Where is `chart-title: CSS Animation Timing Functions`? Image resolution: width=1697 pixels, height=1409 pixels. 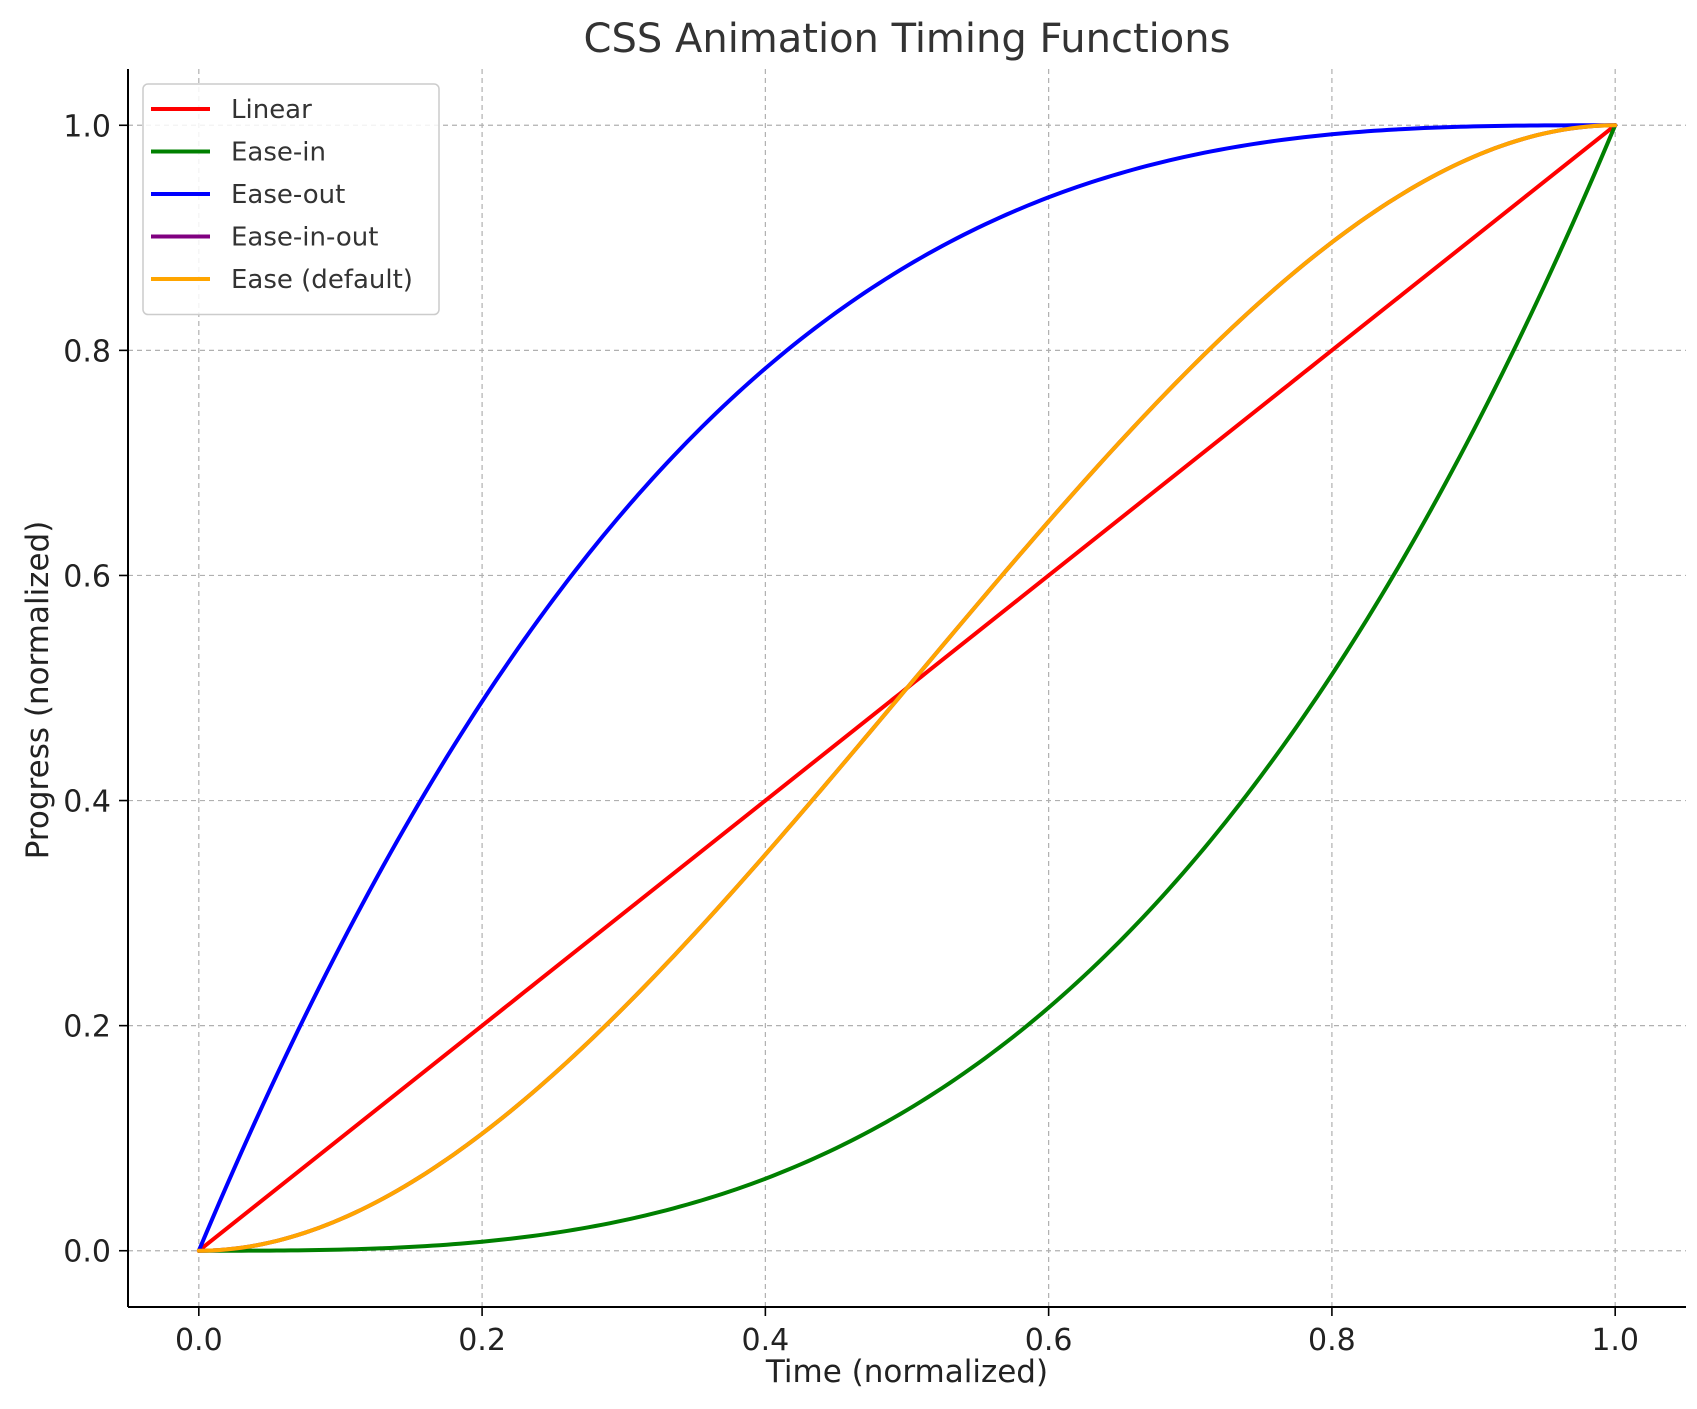
chart-title: CSS Animation Timing Functions is located at coordinates (907, 39).